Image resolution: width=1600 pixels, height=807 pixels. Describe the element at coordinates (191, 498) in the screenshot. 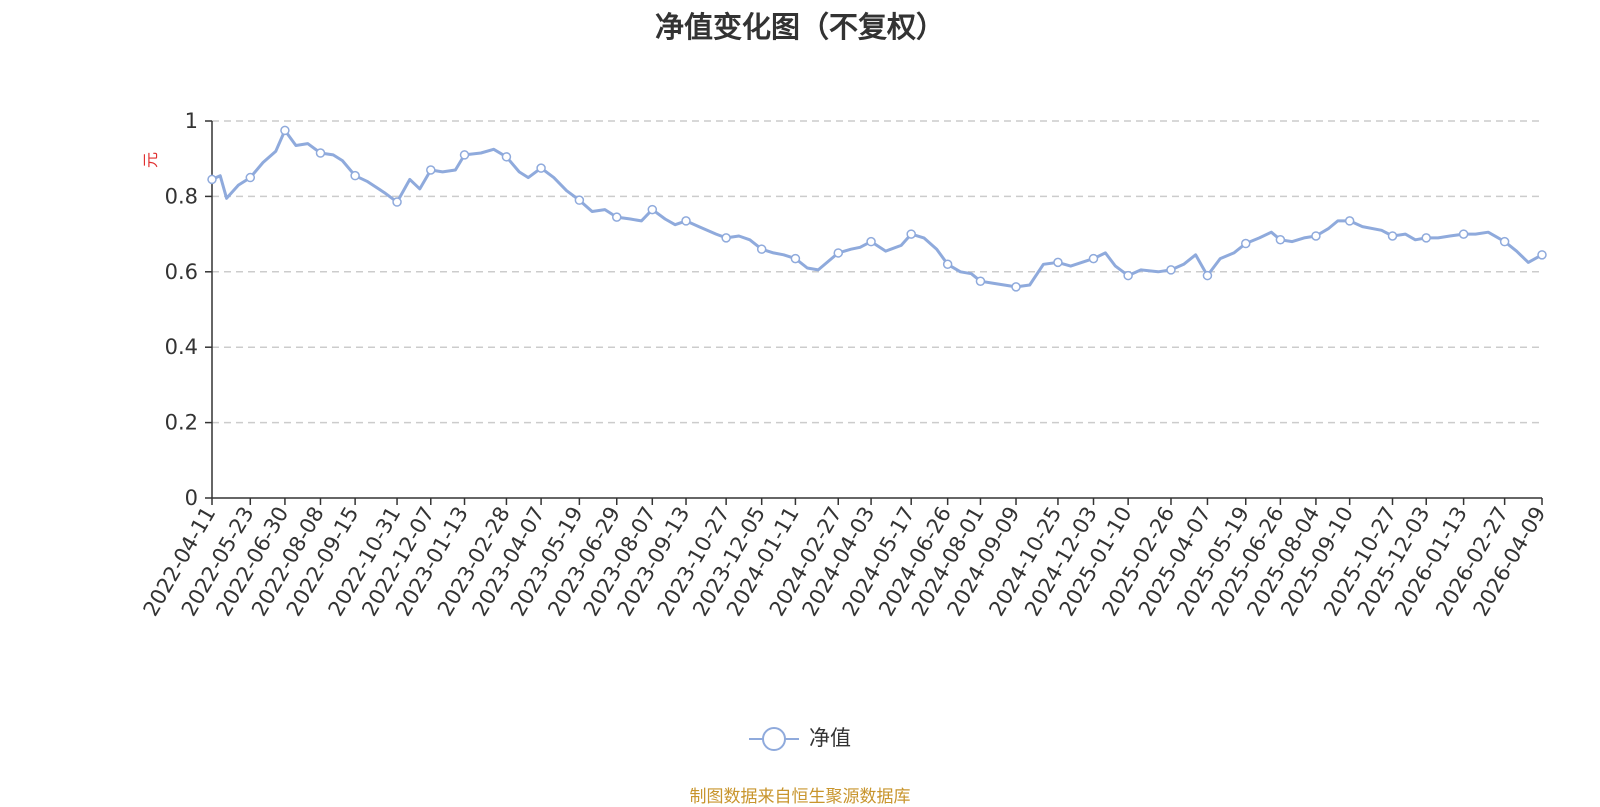

I see `y-tick-label: 0` at that location.